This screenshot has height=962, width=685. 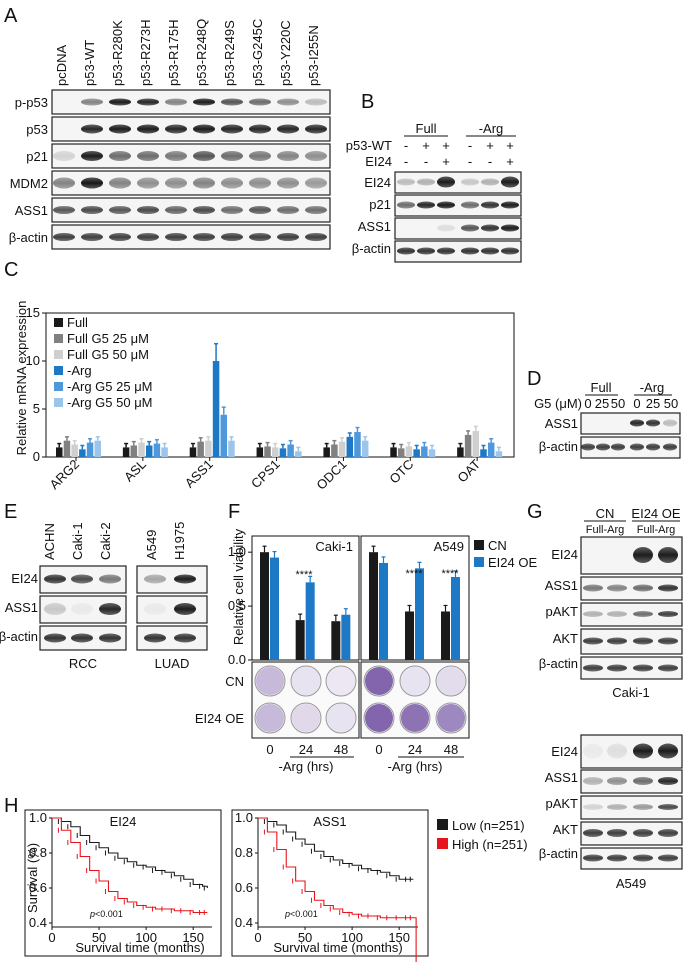 I want to click on h-y-tick-label: 0.4, so click(x=38, y=922).